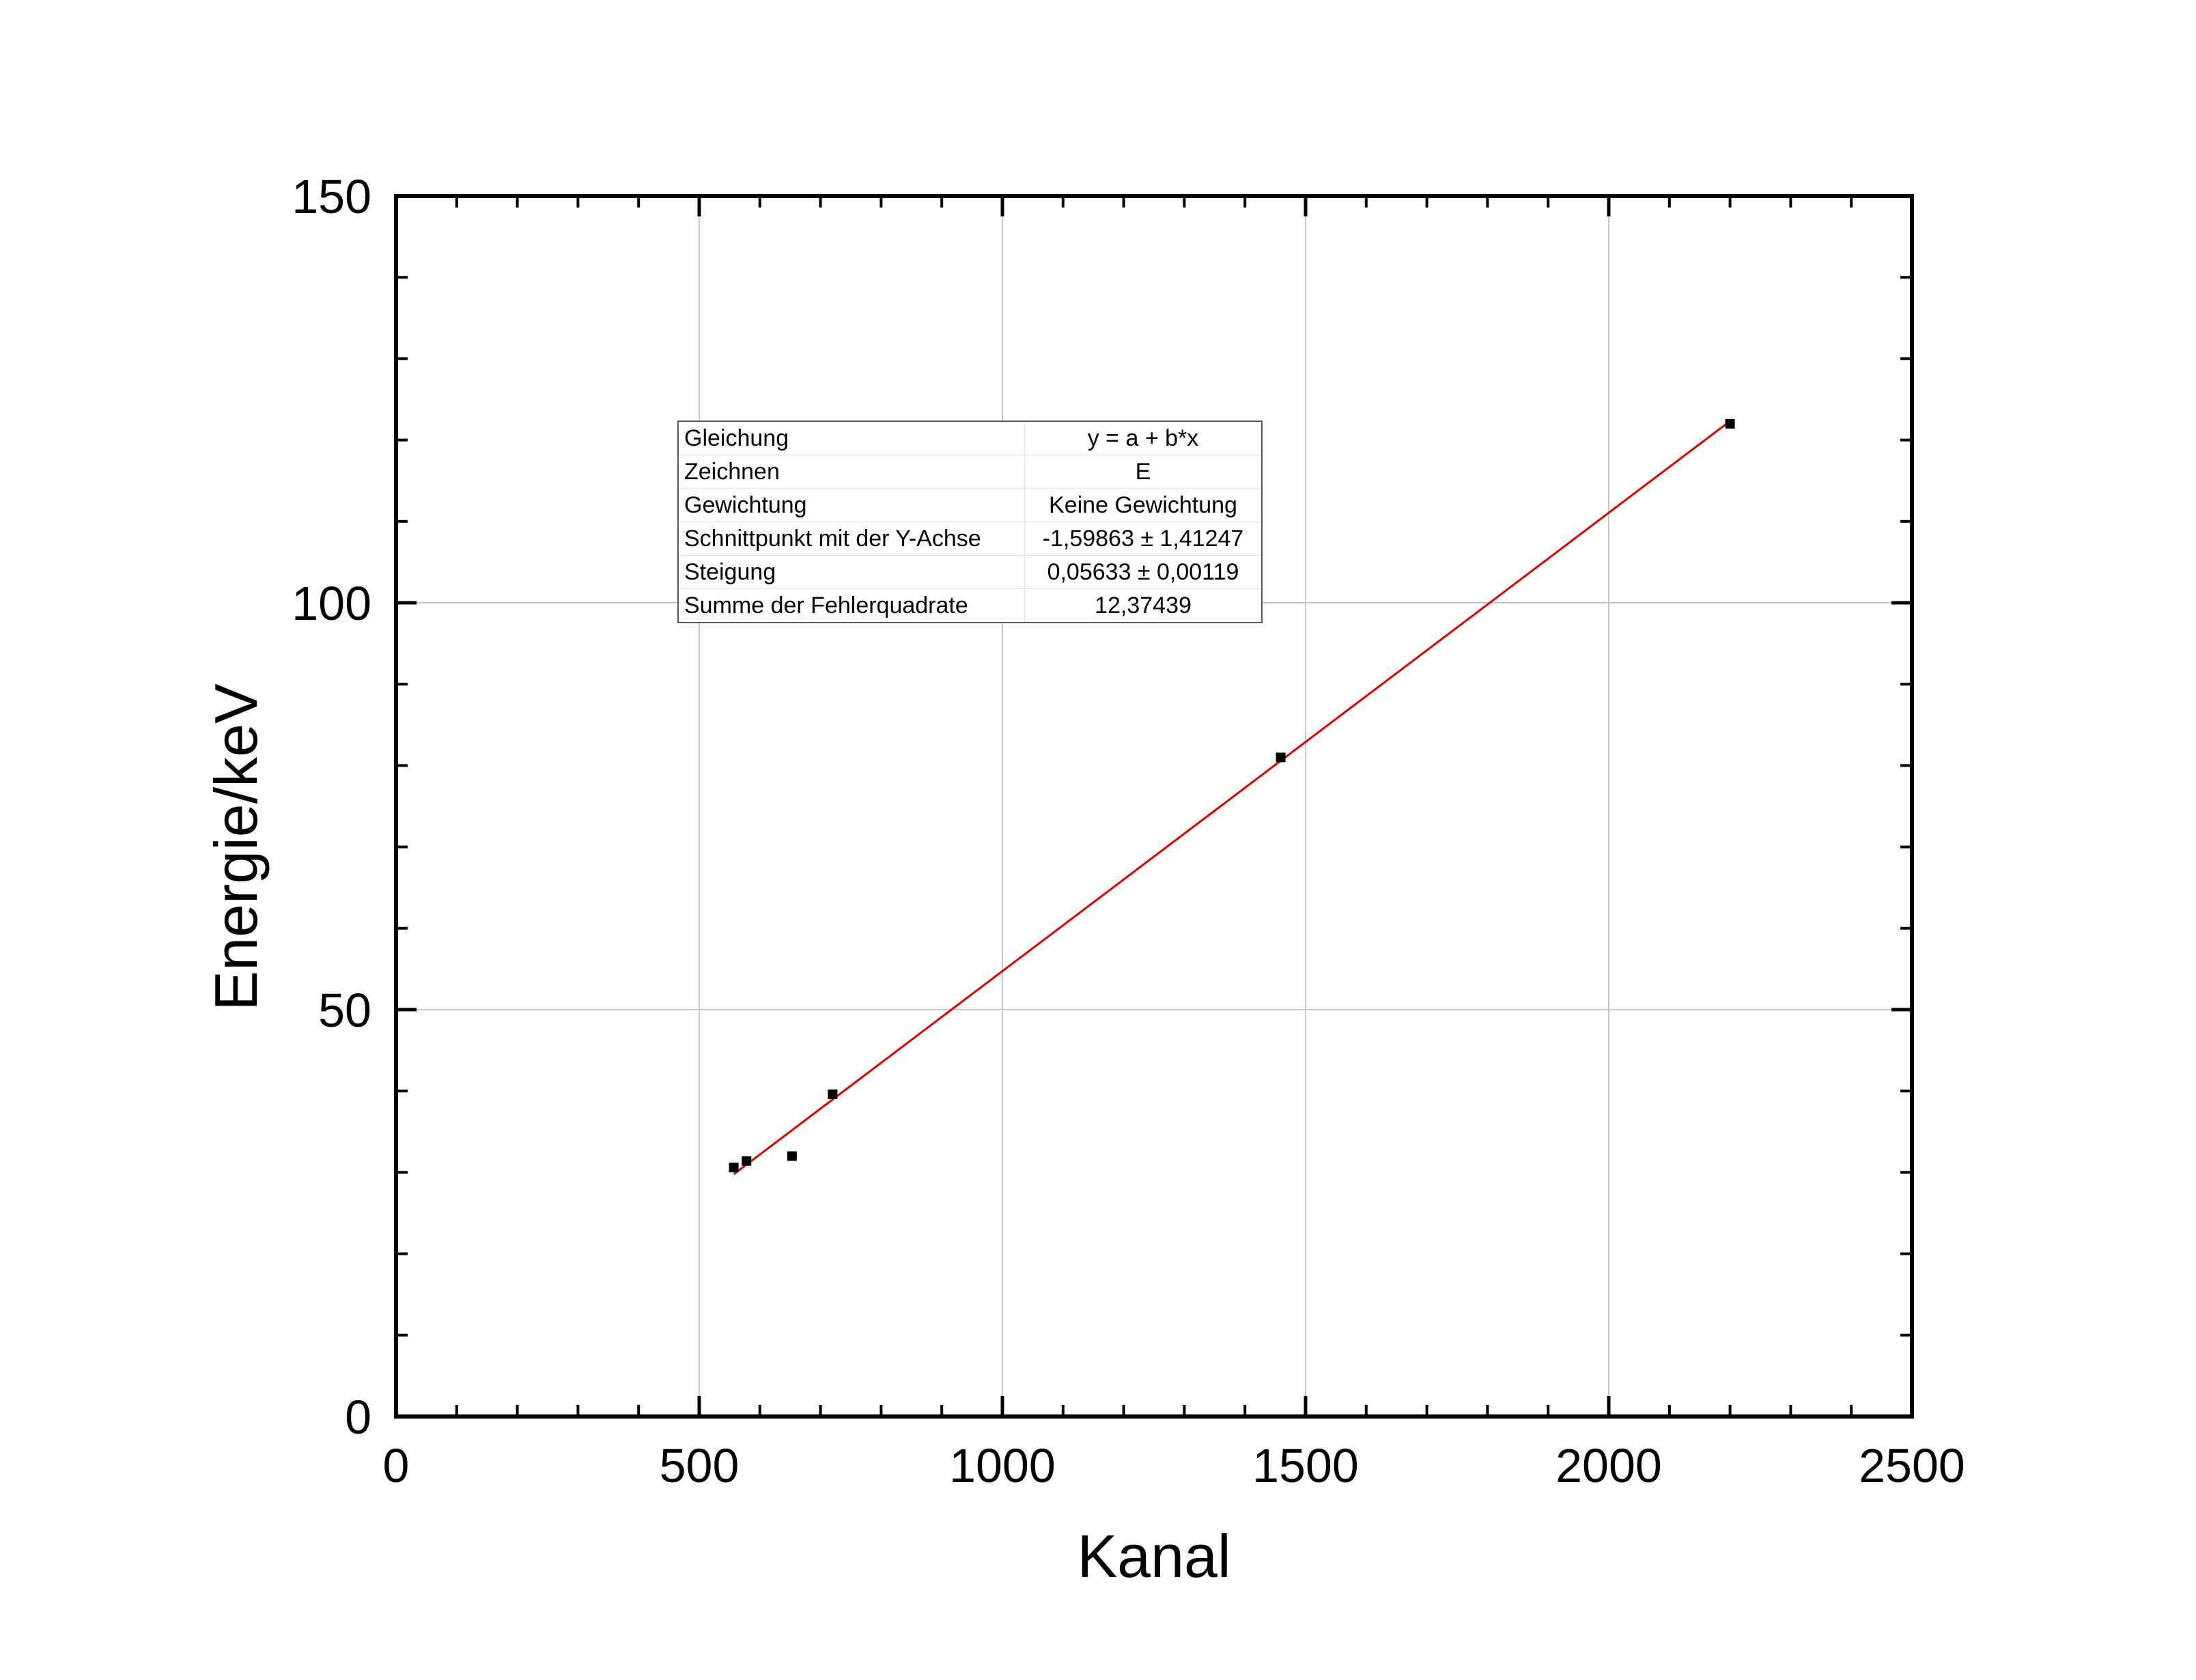 The height and width of the screenshot is (1680, 2196). Describe the element at coordinates (236, 847) in the screenshot. I see `y-axis-title: Energie/keV` at that location.